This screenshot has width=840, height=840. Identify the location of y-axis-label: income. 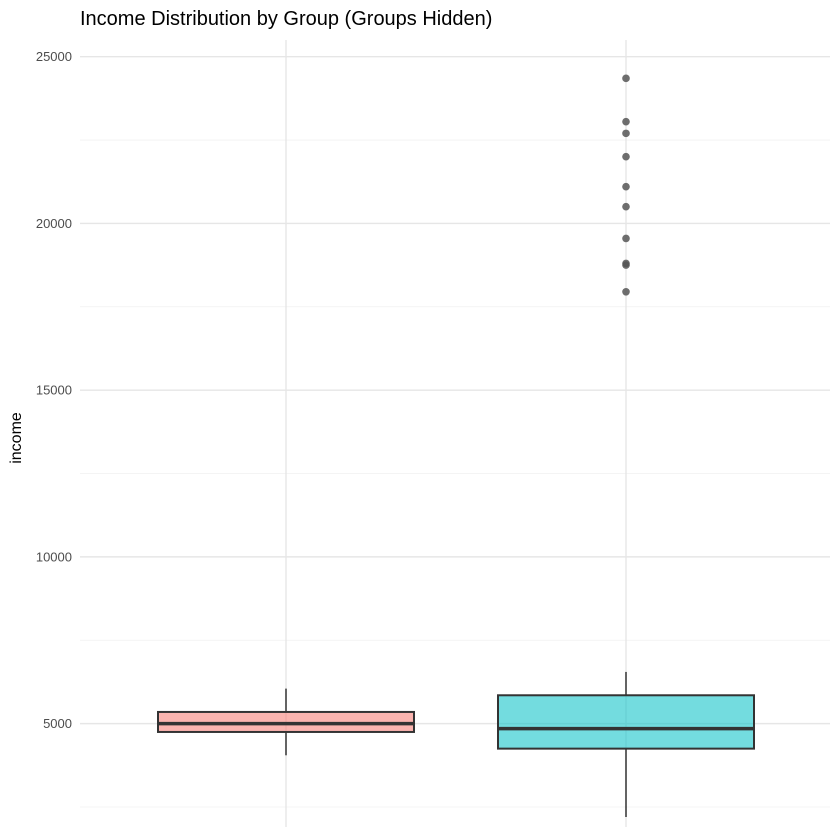
(16, 438).